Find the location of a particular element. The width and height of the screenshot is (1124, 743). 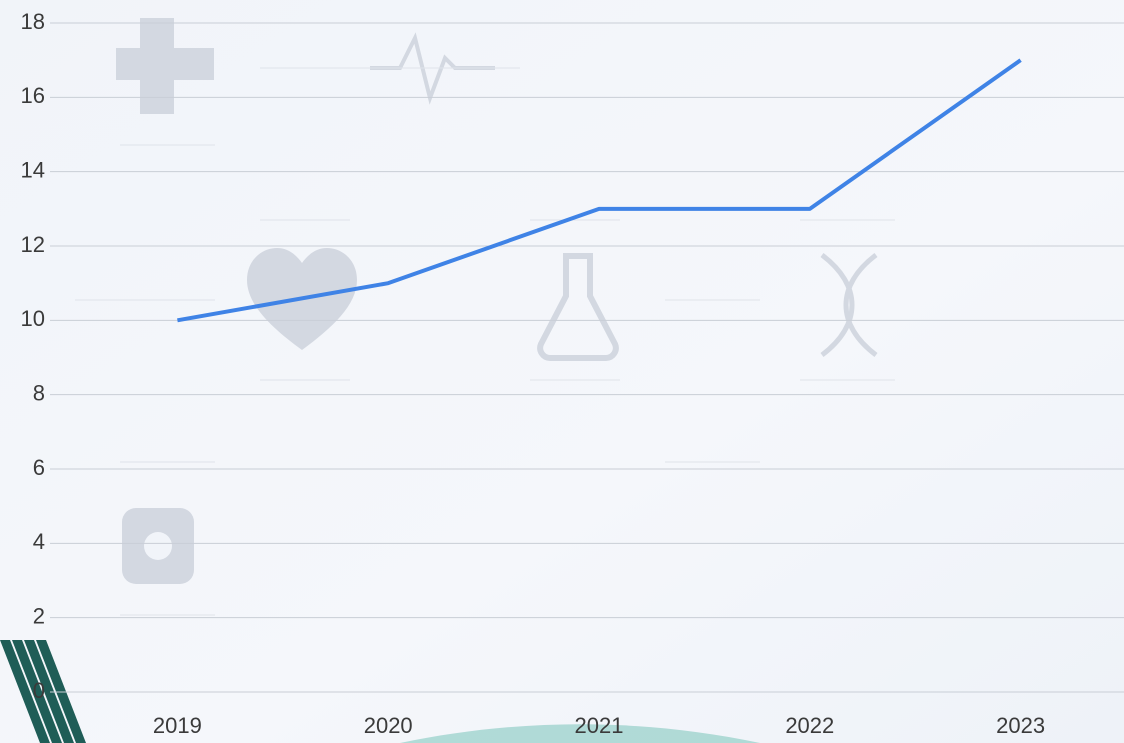

x-tick-label: 2021 is located at coordinates (599, 725).